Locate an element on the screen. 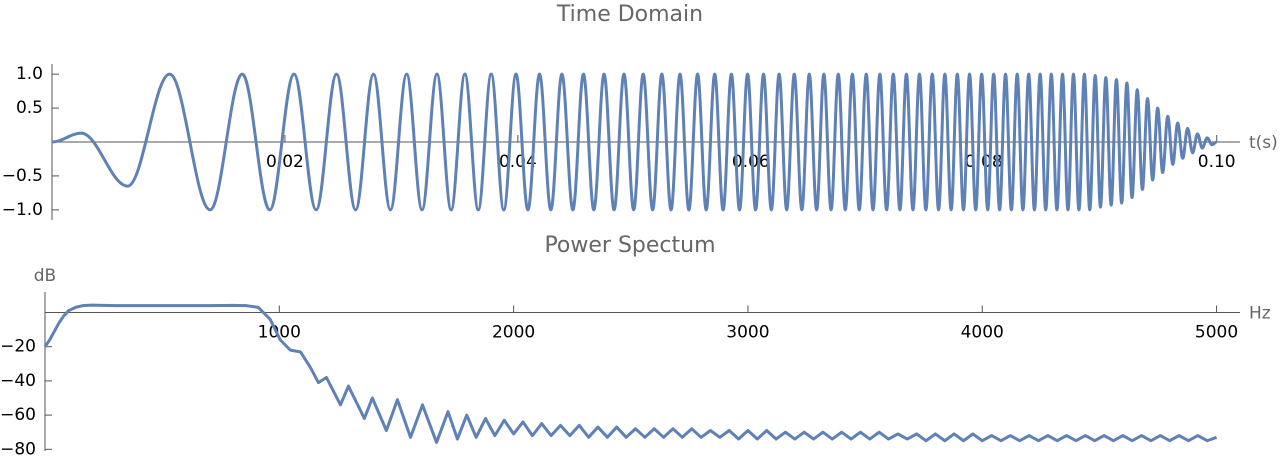 This screenshot has width=1284, height=466. y-tick-label: −0.5 is located at coordinates (22, 176).